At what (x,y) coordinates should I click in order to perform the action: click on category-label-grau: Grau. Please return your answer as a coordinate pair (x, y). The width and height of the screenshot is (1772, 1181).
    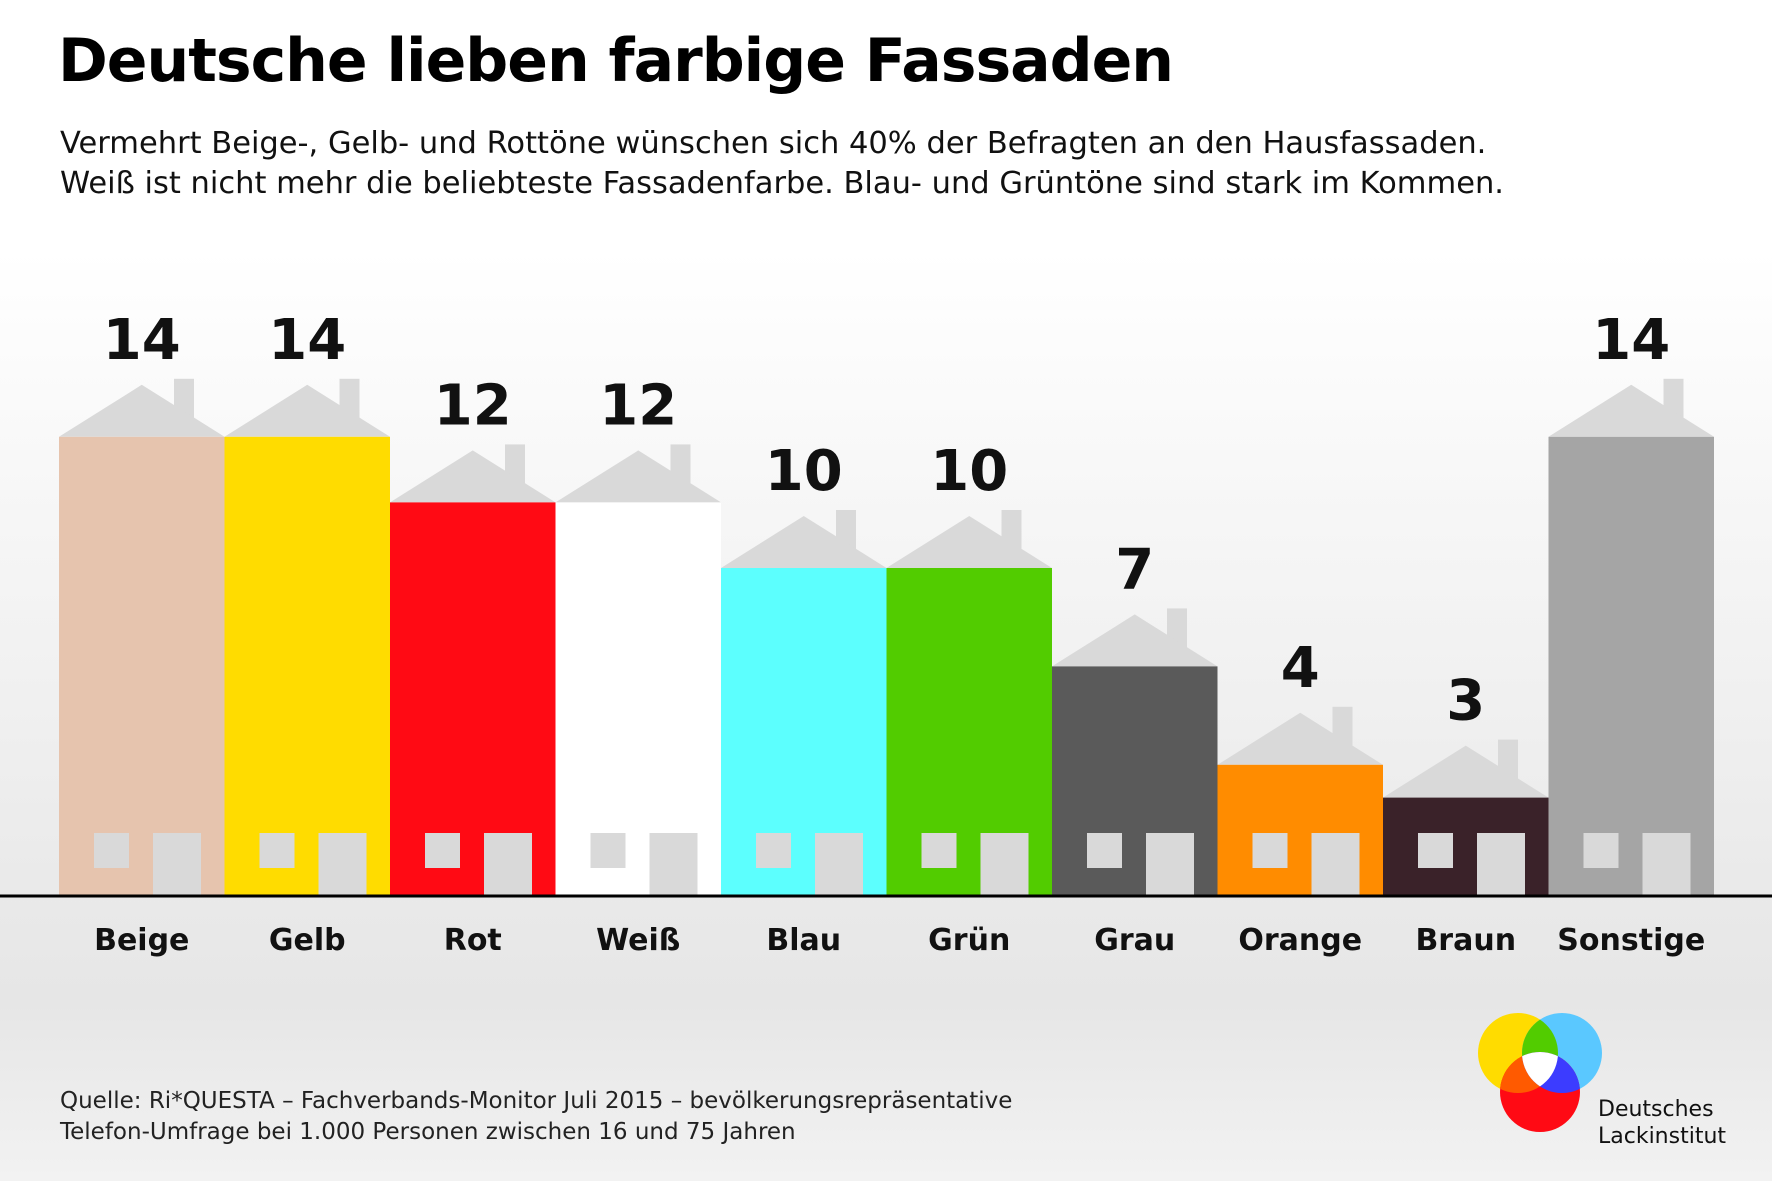
    Looking at the image, I should click on (1134, 940).